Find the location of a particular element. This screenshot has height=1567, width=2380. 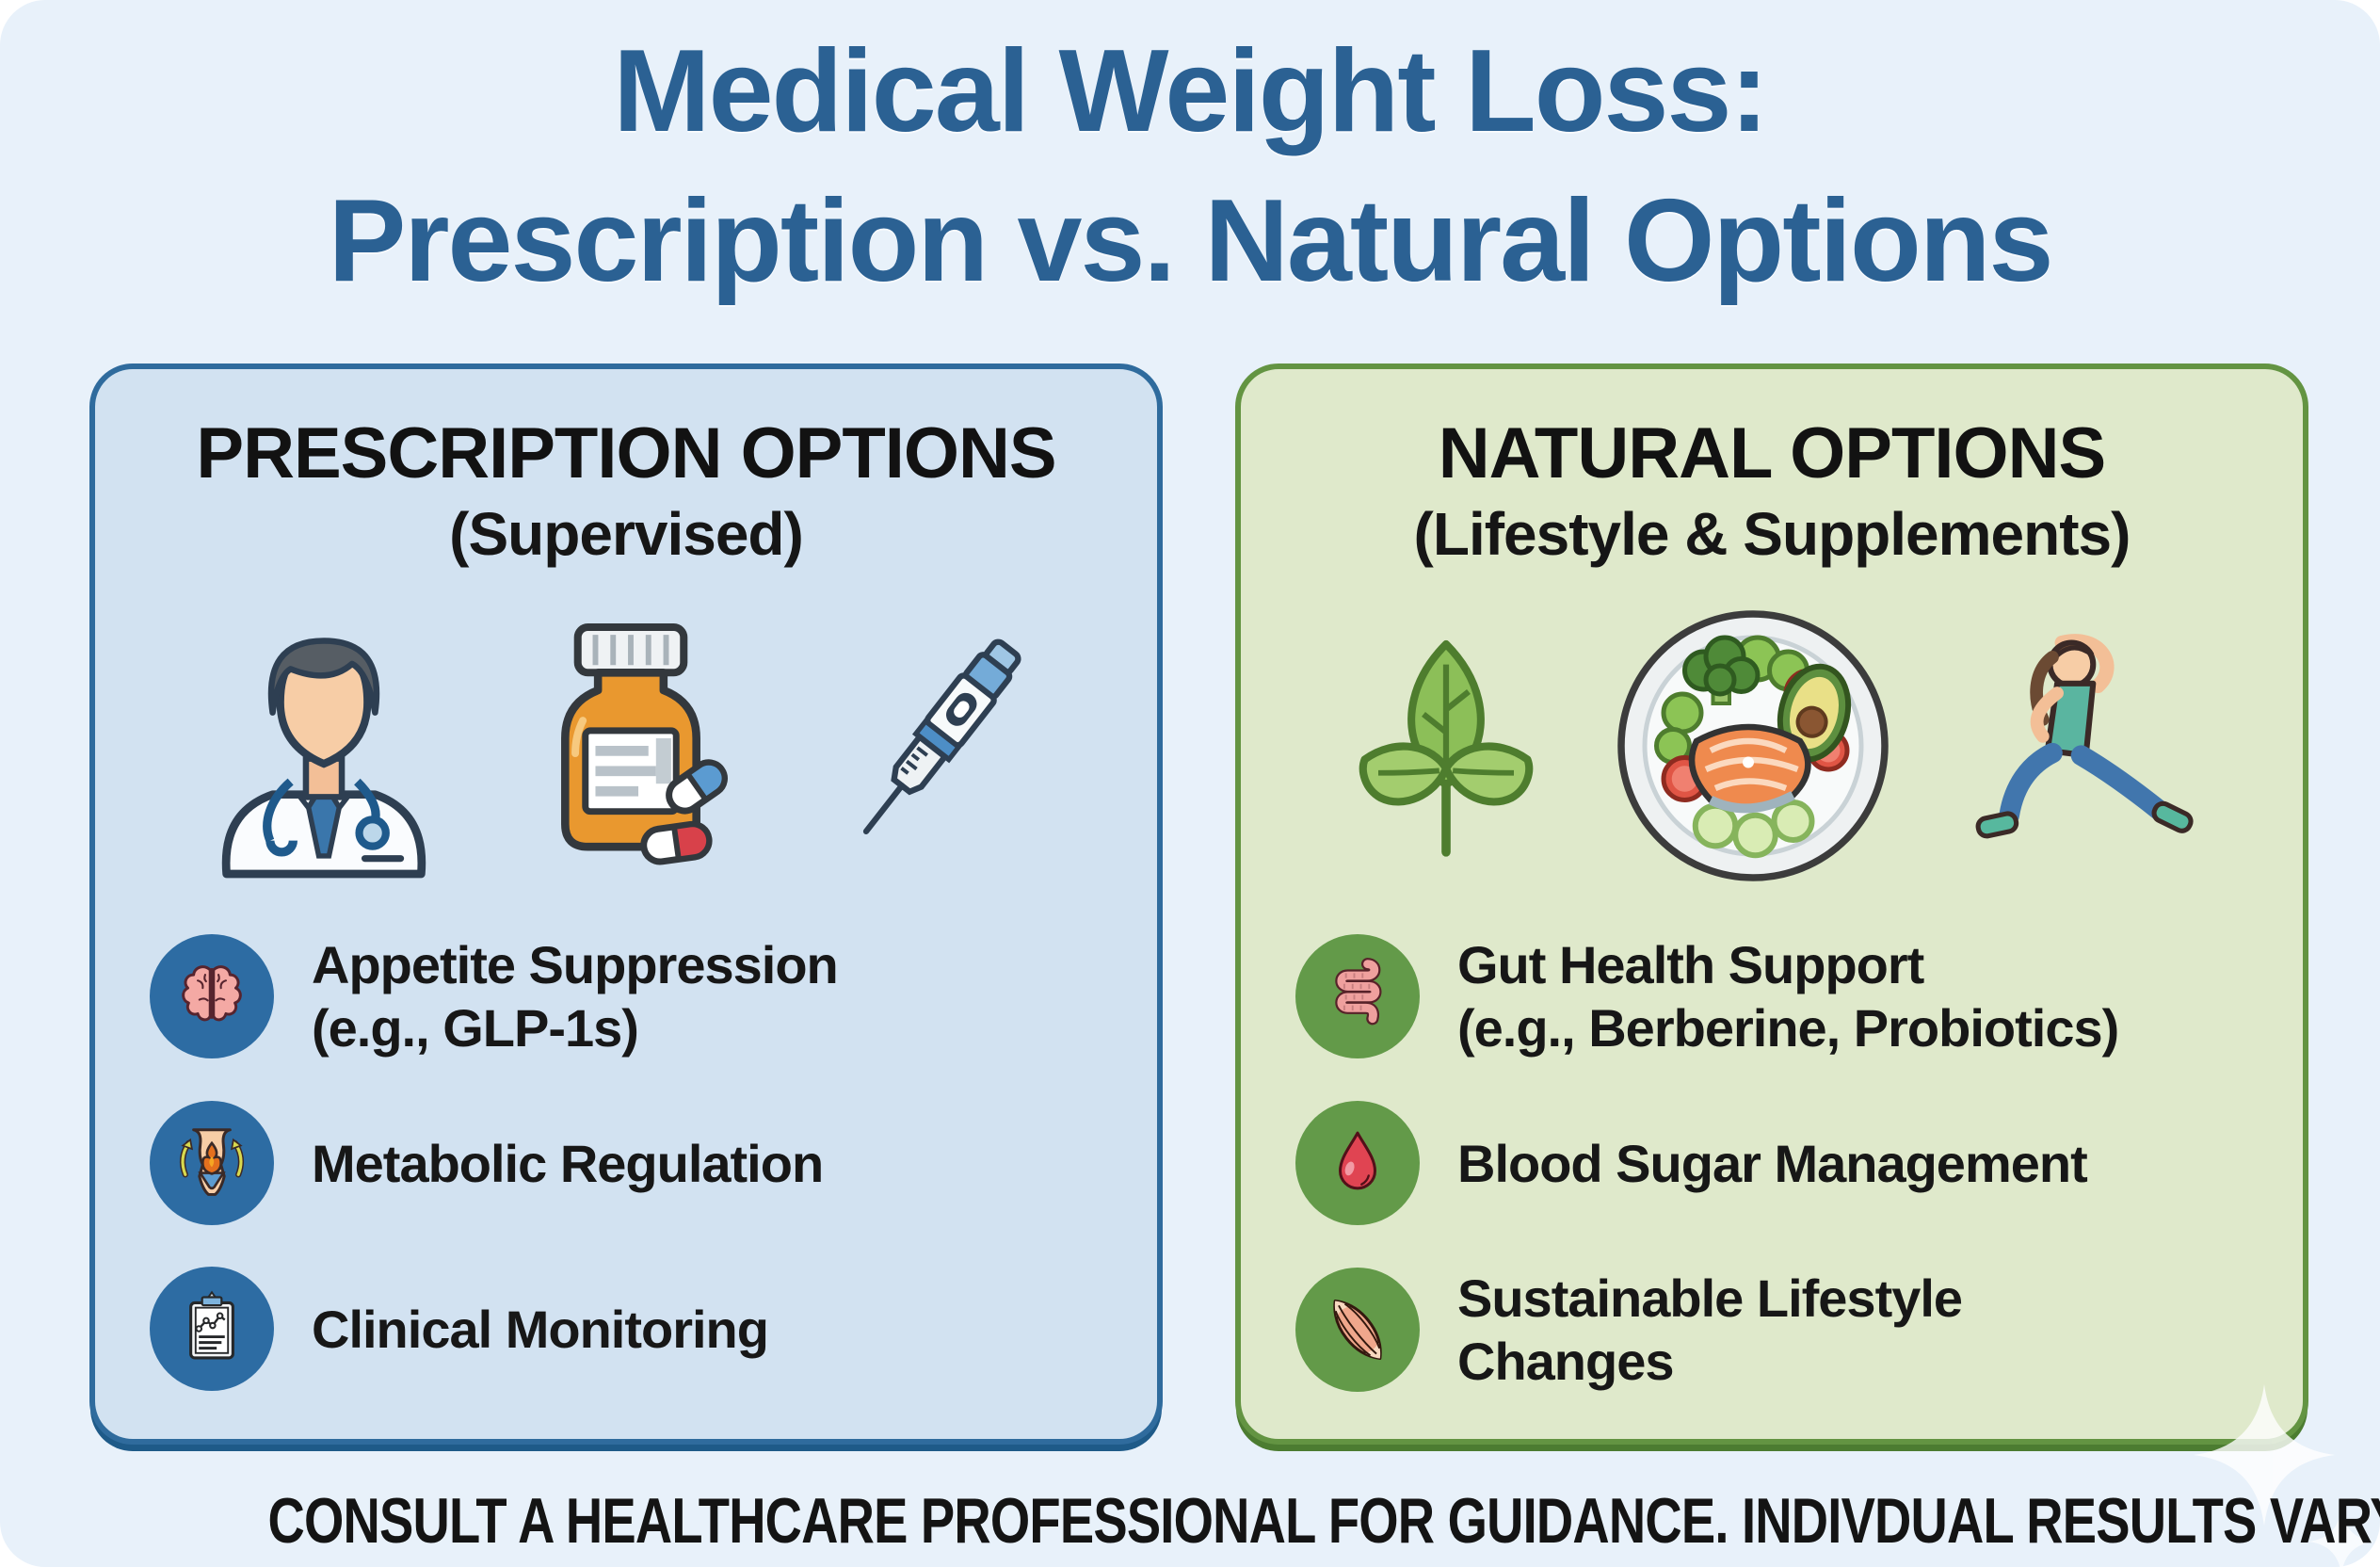

doctor-icon is located at coordinates (323, 758).